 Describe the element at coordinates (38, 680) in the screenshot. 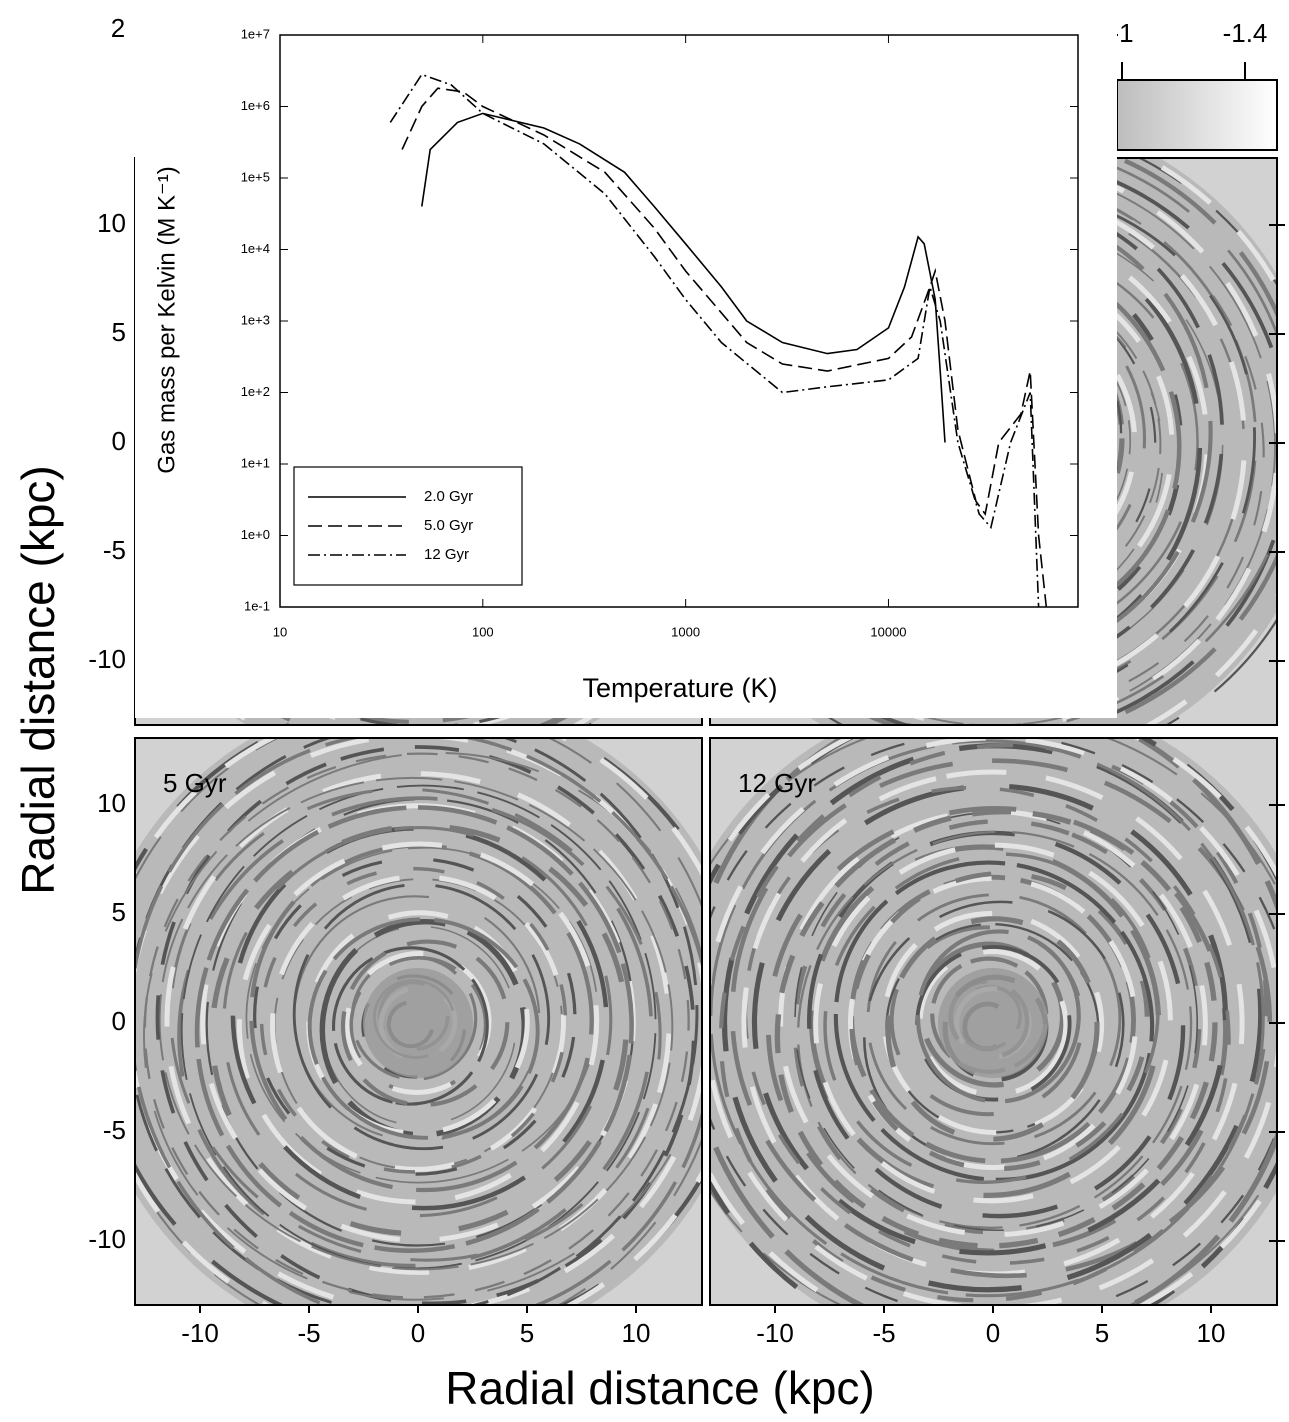

I see `y-axis-label: Radial distance (kpc)` at that location.